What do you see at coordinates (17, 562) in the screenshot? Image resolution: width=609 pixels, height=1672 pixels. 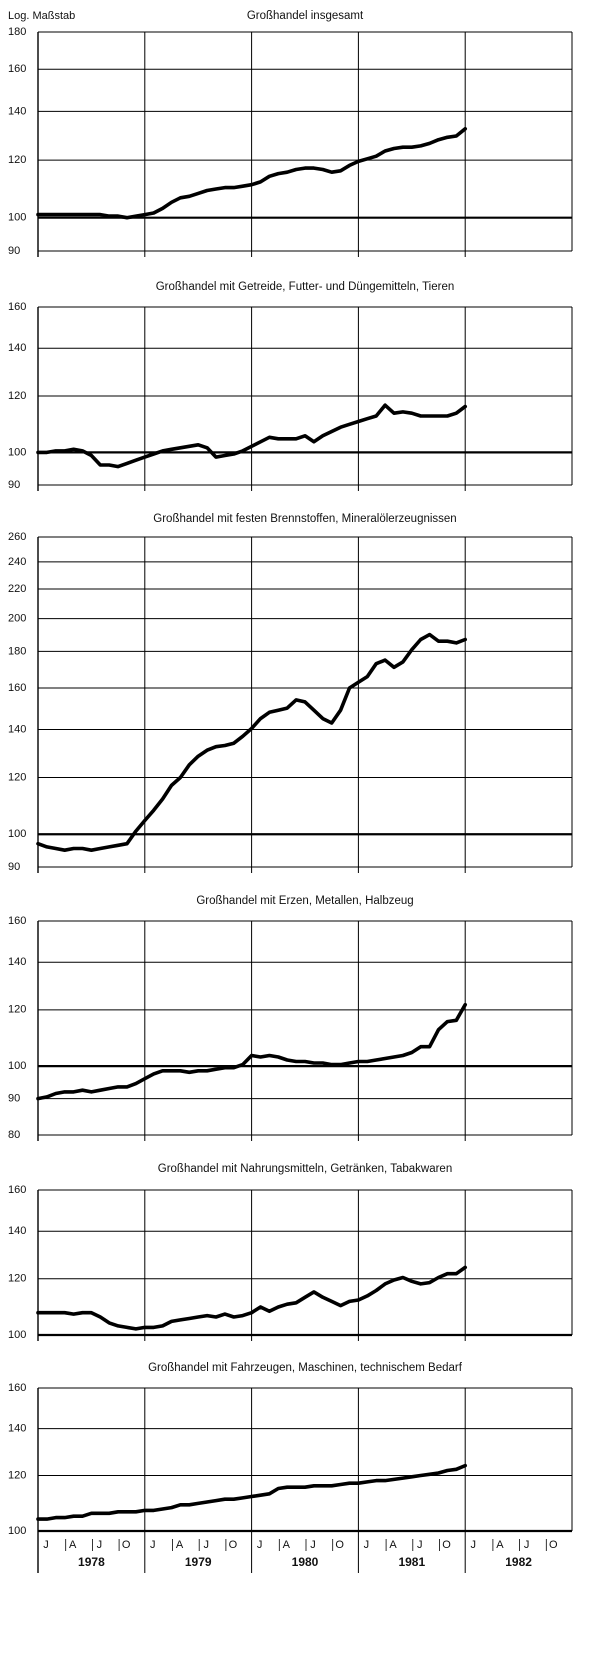 I see `y-tick-label: 240` at bounding box center [17, 562].